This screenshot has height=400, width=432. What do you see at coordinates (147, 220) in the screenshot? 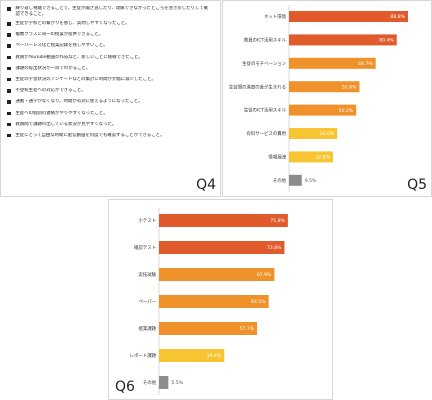
I see `category-label: 小テスト` at bounding box center [147, 220].